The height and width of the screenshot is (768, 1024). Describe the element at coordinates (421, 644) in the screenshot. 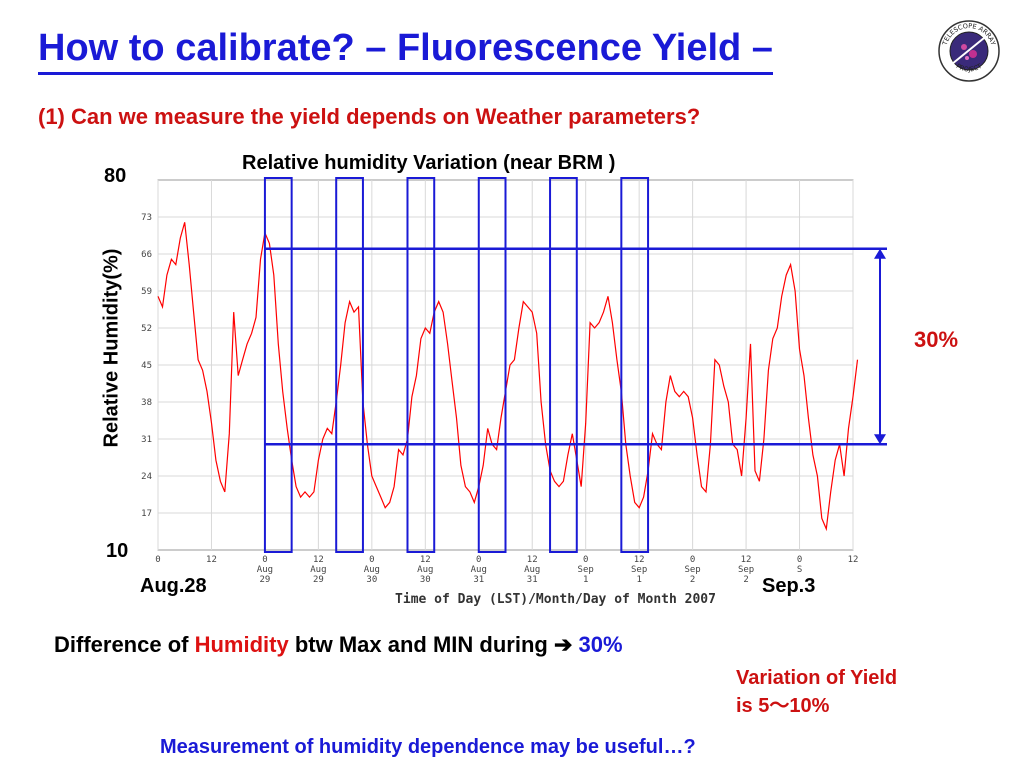

I see `difference-middle: btw Max and MIN during` at that location.